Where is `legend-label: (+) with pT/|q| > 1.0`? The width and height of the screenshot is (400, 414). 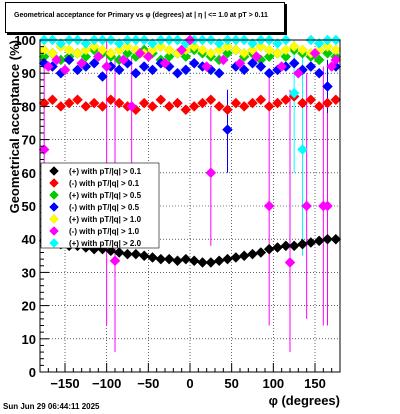 legend-label: (+) with pT/|q| > 1.0 is located at coordinates (105, 219).